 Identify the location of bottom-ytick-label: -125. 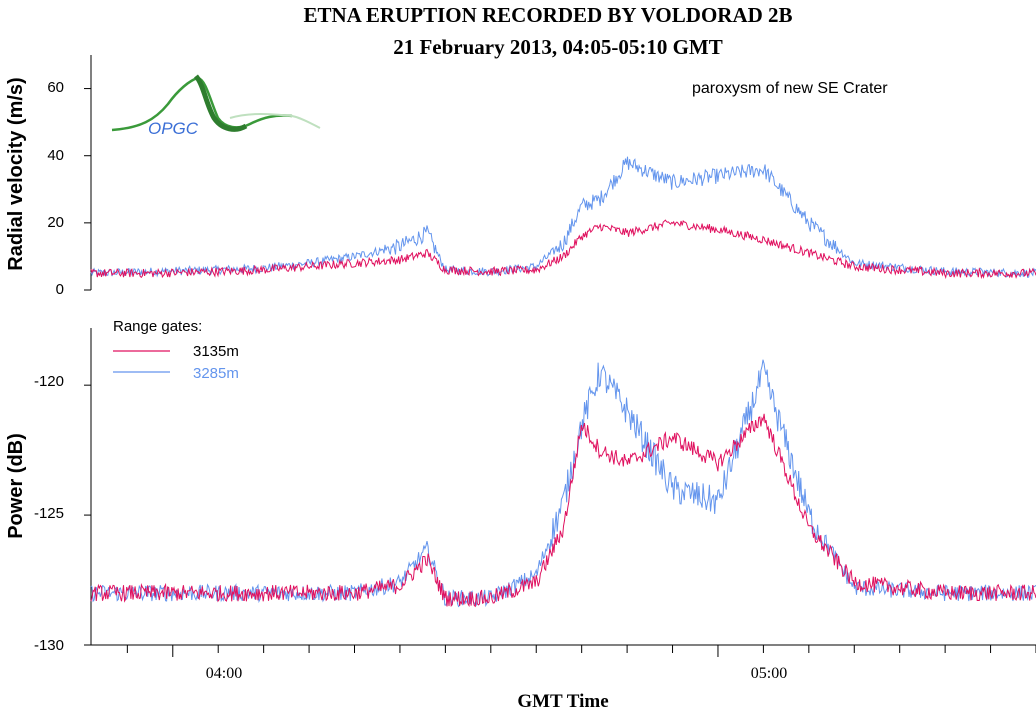
(49, 513).